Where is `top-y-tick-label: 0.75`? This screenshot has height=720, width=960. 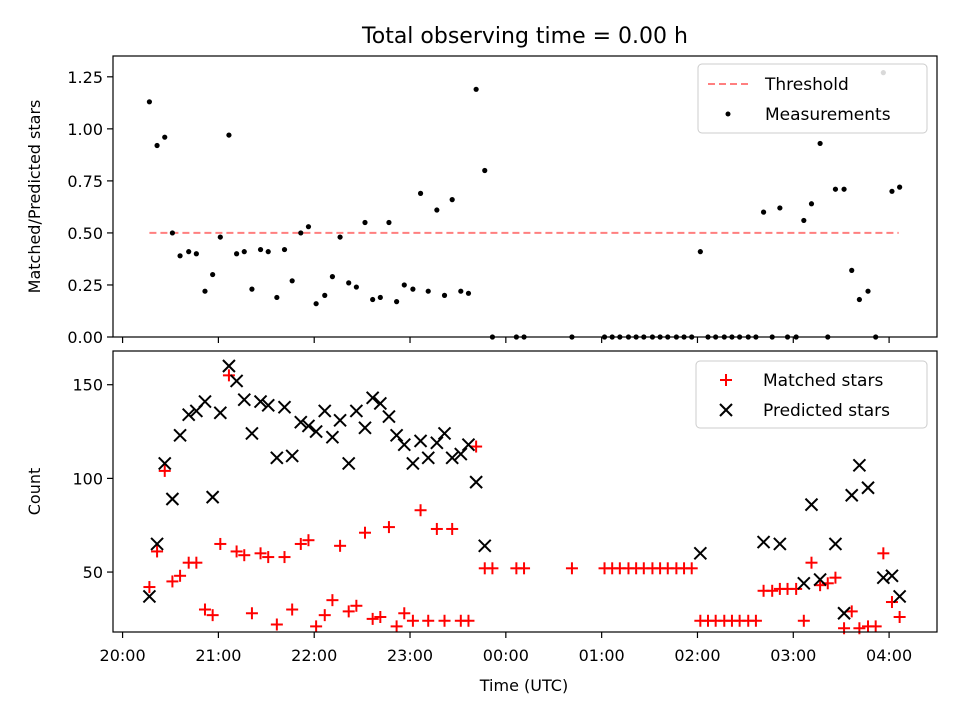
top-y-tick-label: 0.75 is located at coordinates (85, 181).